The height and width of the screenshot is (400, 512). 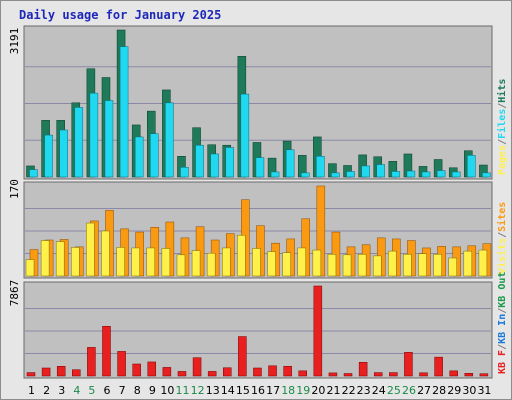 I want to click on x-tick-label: 24, so click(x=379, y=390).